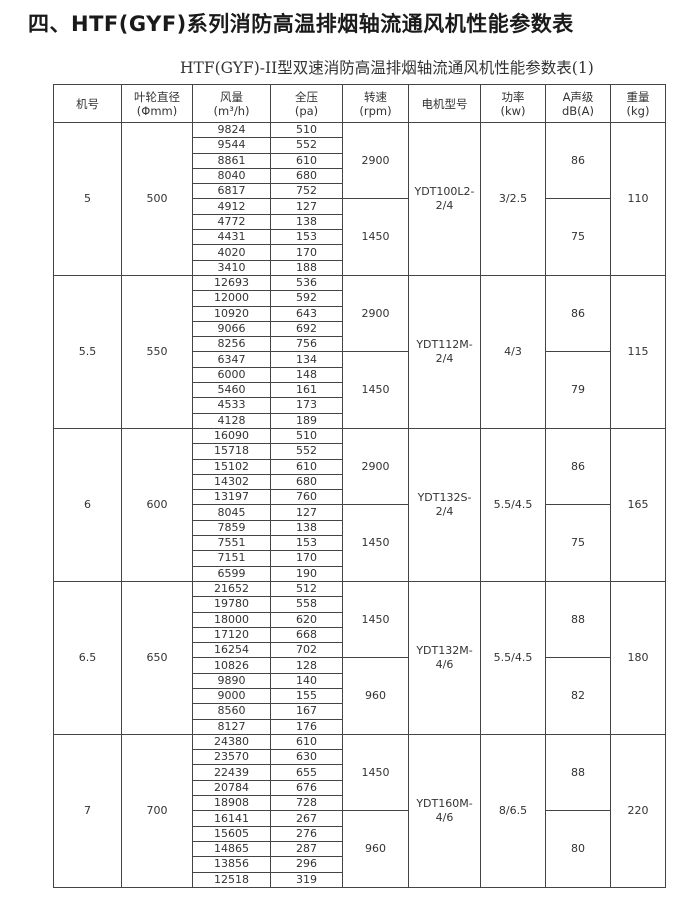 Image resolution: width=700 pixels, height=903 pixels. I want to click on noise-level-cell: 75, so click(578, 543).